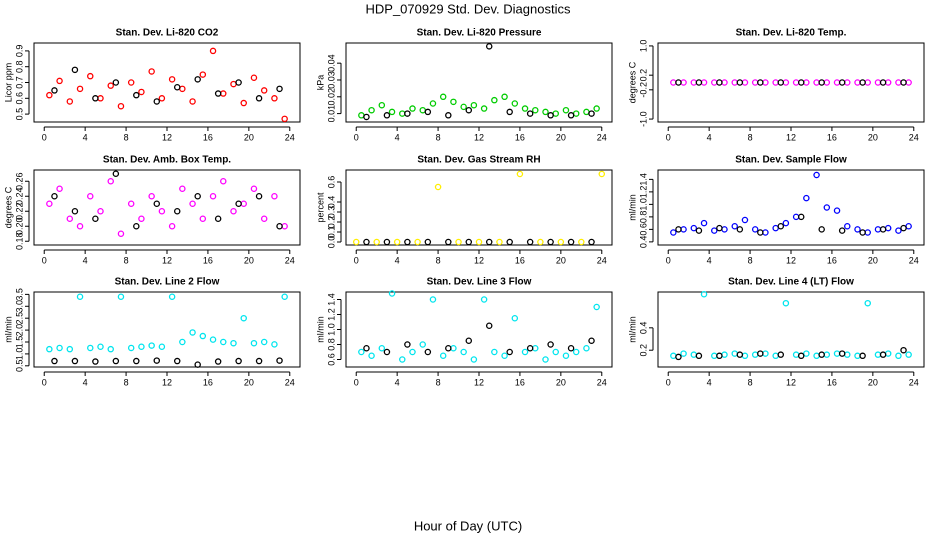  I want to click on panel-title: Stan. Dev. Amb. Box Temp., so click(167, 160).